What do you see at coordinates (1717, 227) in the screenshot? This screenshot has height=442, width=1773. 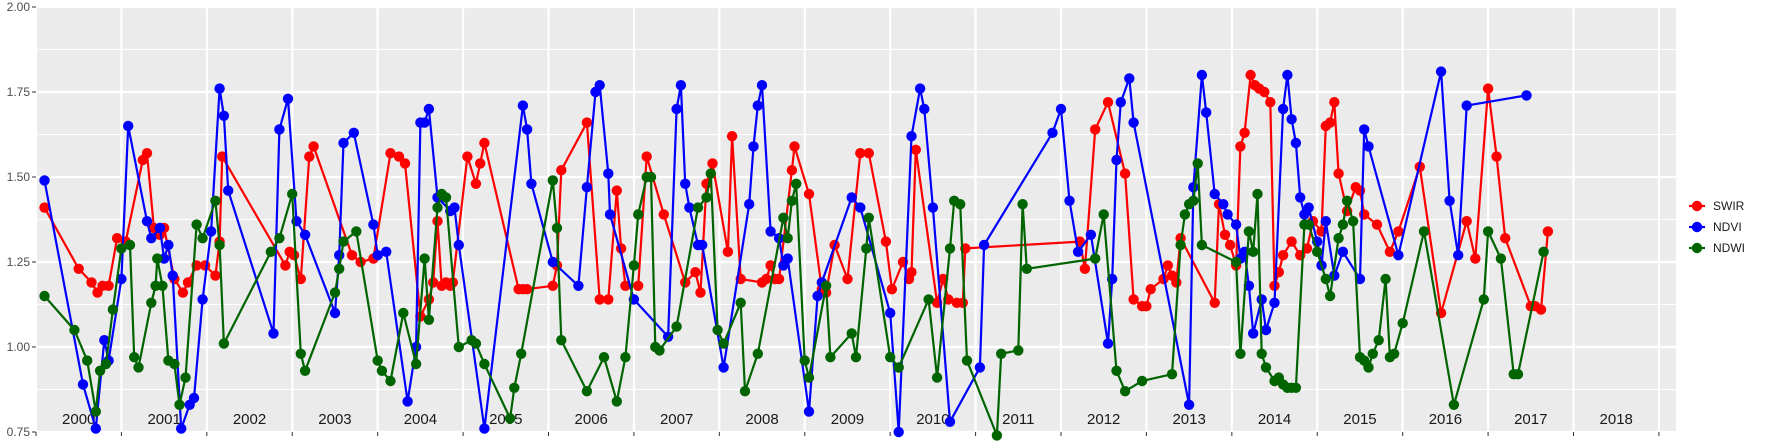 I see `legend: SWIR NDVI NDWI` at bounding box center [1717, 227].